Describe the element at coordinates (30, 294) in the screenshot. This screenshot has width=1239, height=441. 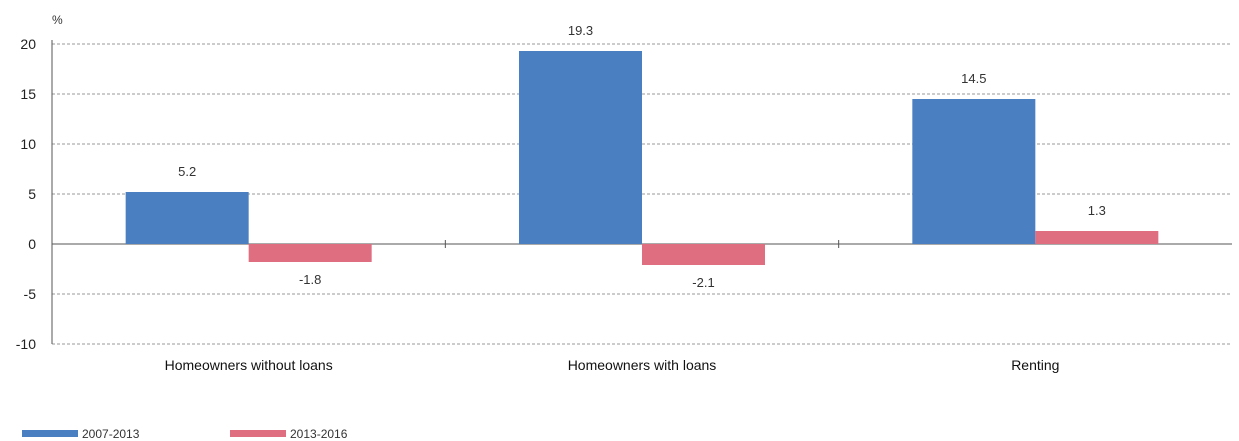
I see `y-tick-label: -5` at that location.